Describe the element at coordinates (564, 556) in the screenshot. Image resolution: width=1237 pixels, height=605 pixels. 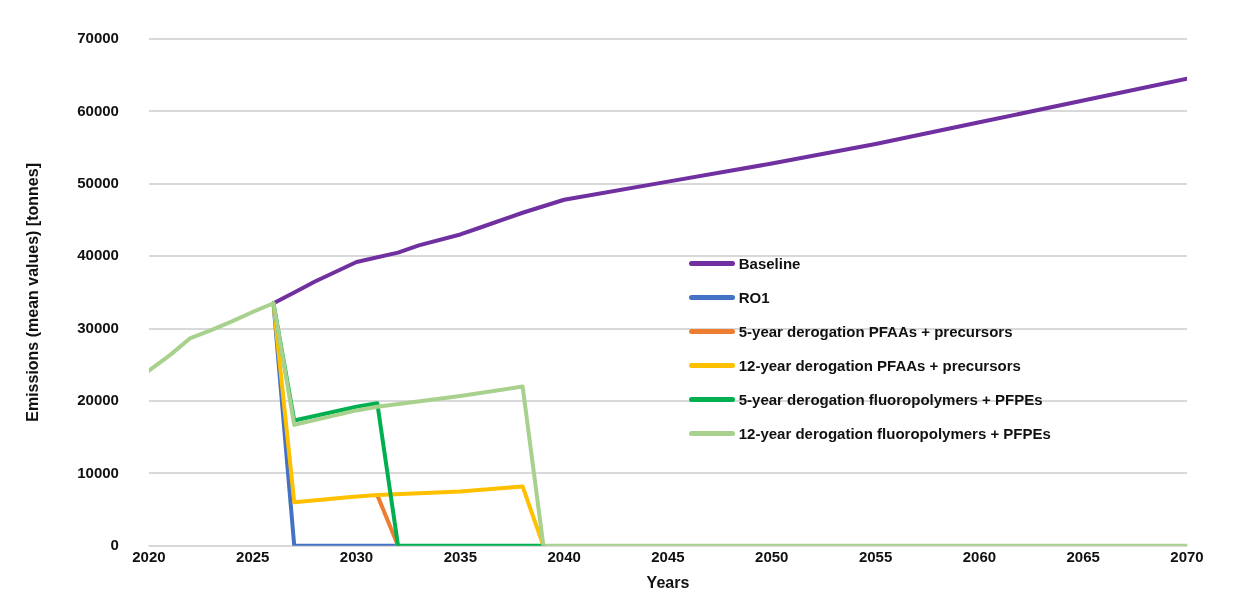
I see `x-tick-label: 2040` at that location.